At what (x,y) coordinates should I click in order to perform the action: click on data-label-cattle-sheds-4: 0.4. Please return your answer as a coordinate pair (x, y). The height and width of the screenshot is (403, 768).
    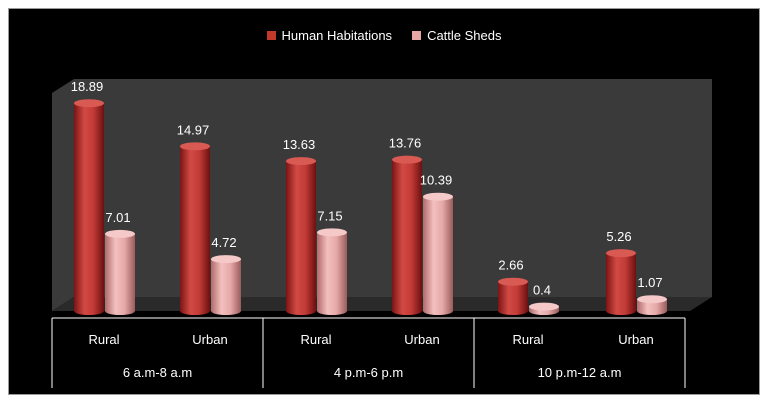
    Looking at the image, I should click on (542, 290).